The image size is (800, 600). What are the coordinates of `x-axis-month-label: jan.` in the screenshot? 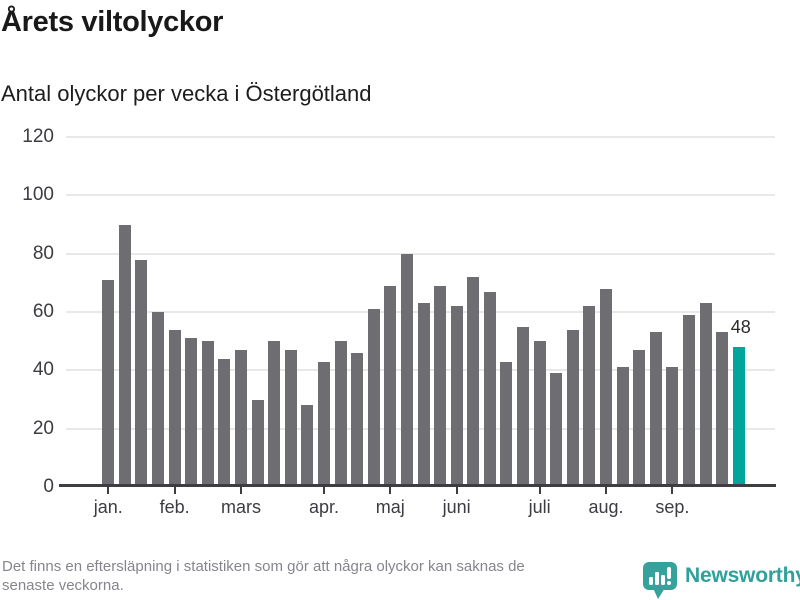 It's located at (108, 507).